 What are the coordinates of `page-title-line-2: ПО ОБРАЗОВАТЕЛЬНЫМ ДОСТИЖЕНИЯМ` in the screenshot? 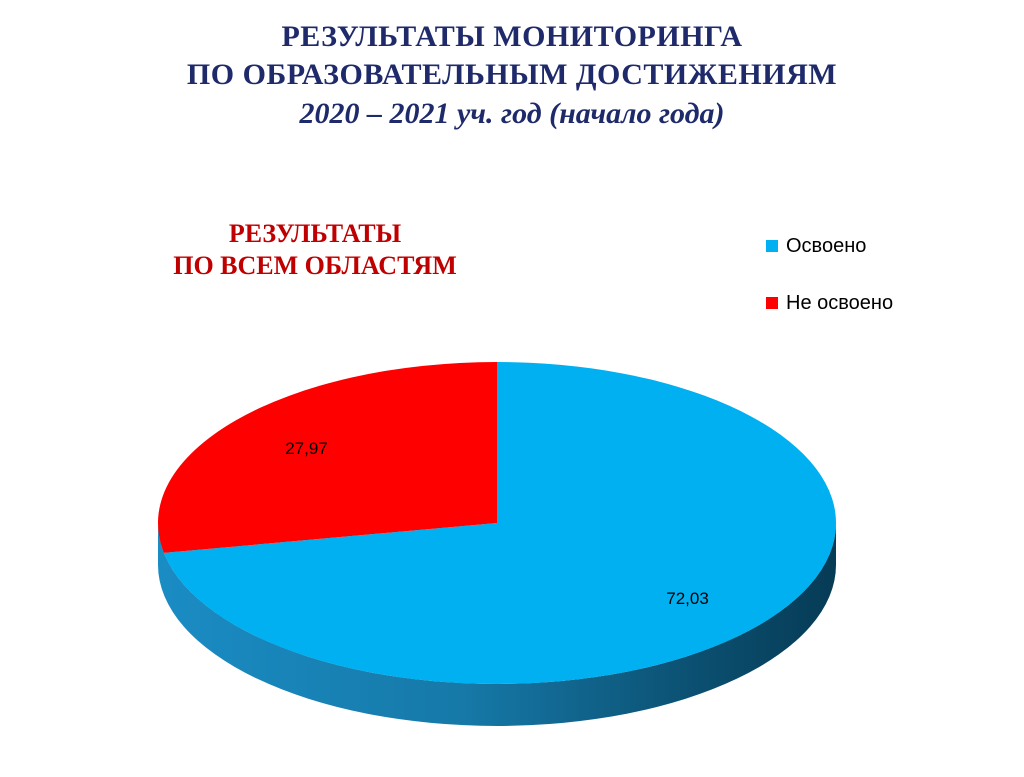 It's located at (512, 74).